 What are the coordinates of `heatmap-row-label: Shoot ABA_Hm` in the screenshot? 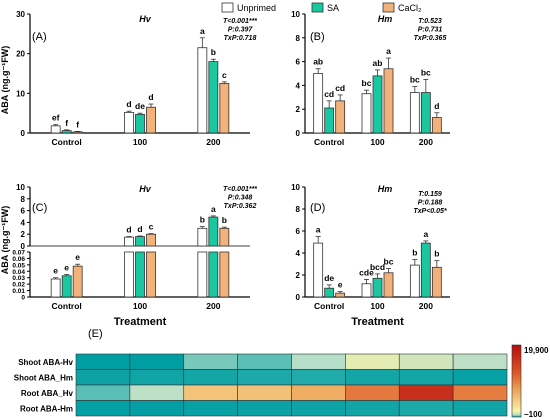 It's located at (43, 377).